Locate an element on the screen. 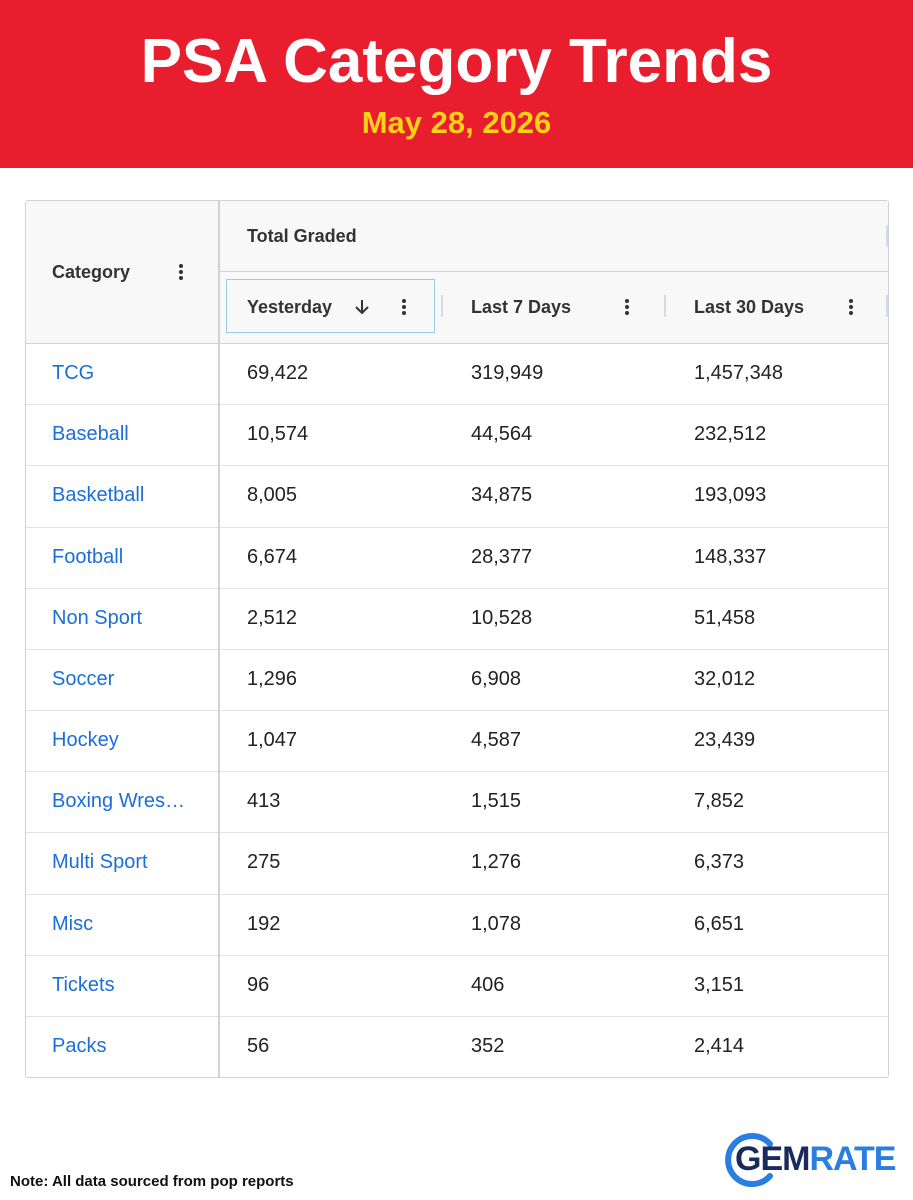 This screenshot has height=1200, width=913. category-link: Football is located at coordinates (88, 556).